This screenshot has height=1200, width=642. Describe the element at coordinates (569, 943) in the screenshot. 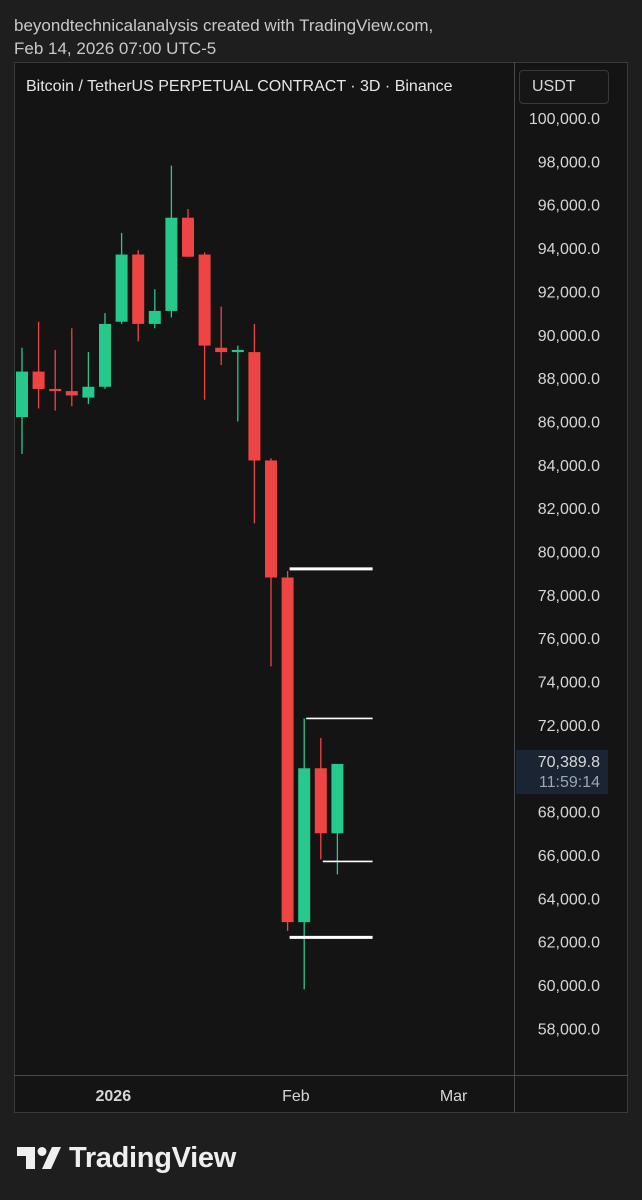

I see `y-tick-label: 62,000.0` at that location.